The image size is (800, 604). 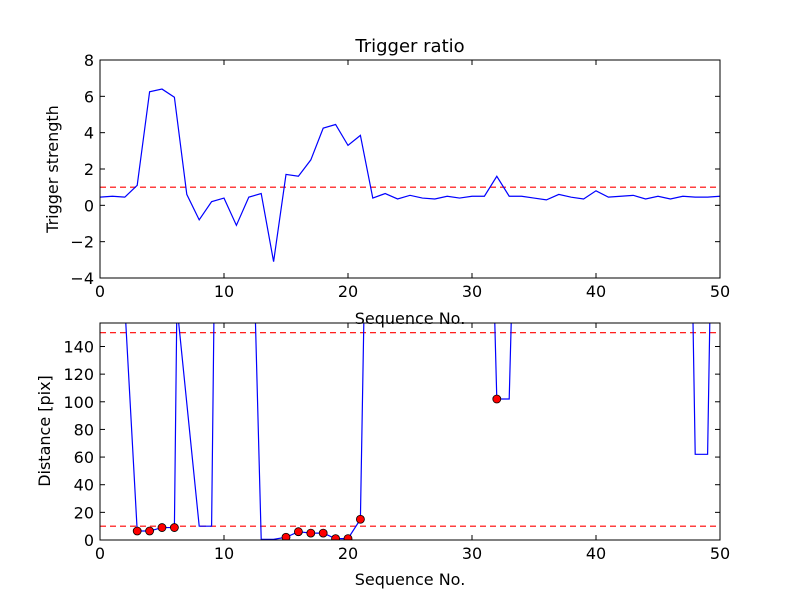 I want to click on chart-title: Trigger ratio, so click(x=409, y=46).